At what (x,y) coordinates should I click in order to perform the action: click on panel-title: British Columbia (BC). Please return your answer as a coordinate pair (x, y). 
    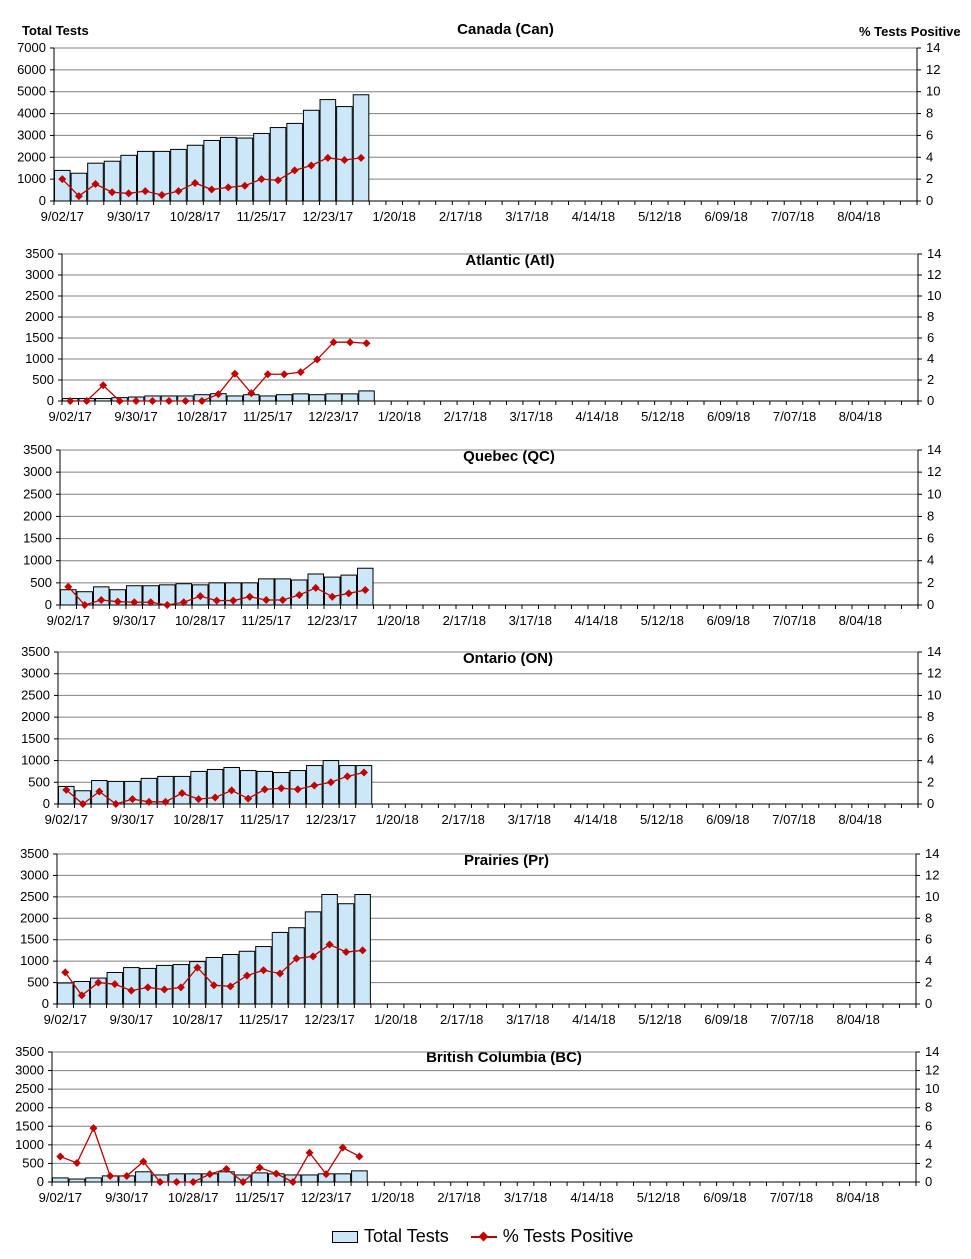
    Looking at the image, I should click on (504, 1057).